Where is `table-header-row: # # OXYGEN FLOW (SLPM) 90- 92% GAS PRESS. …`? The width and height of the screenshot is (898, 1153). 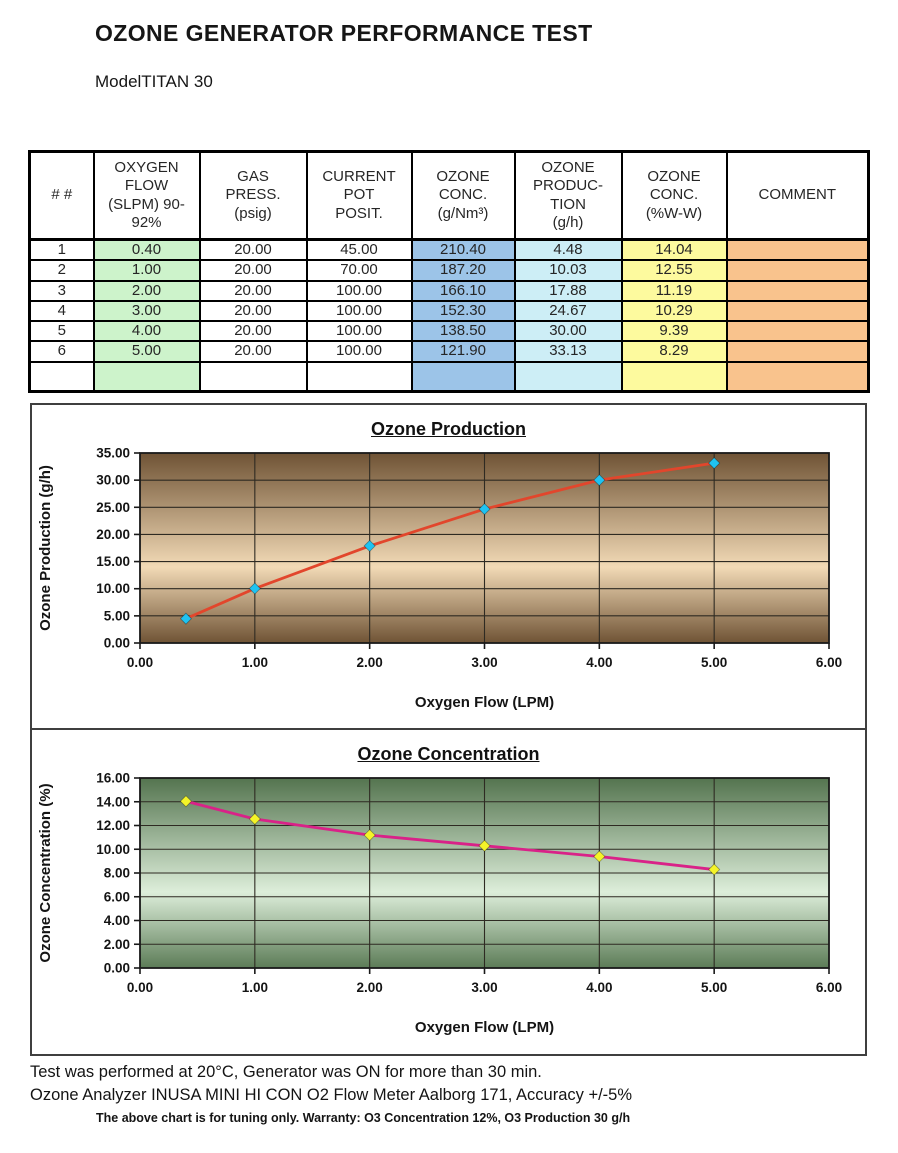 table-header-row: # # OXYGEN FLOW (SLPM) 90- 92% GAS PRESS. … is located at coordinates (449, 195).